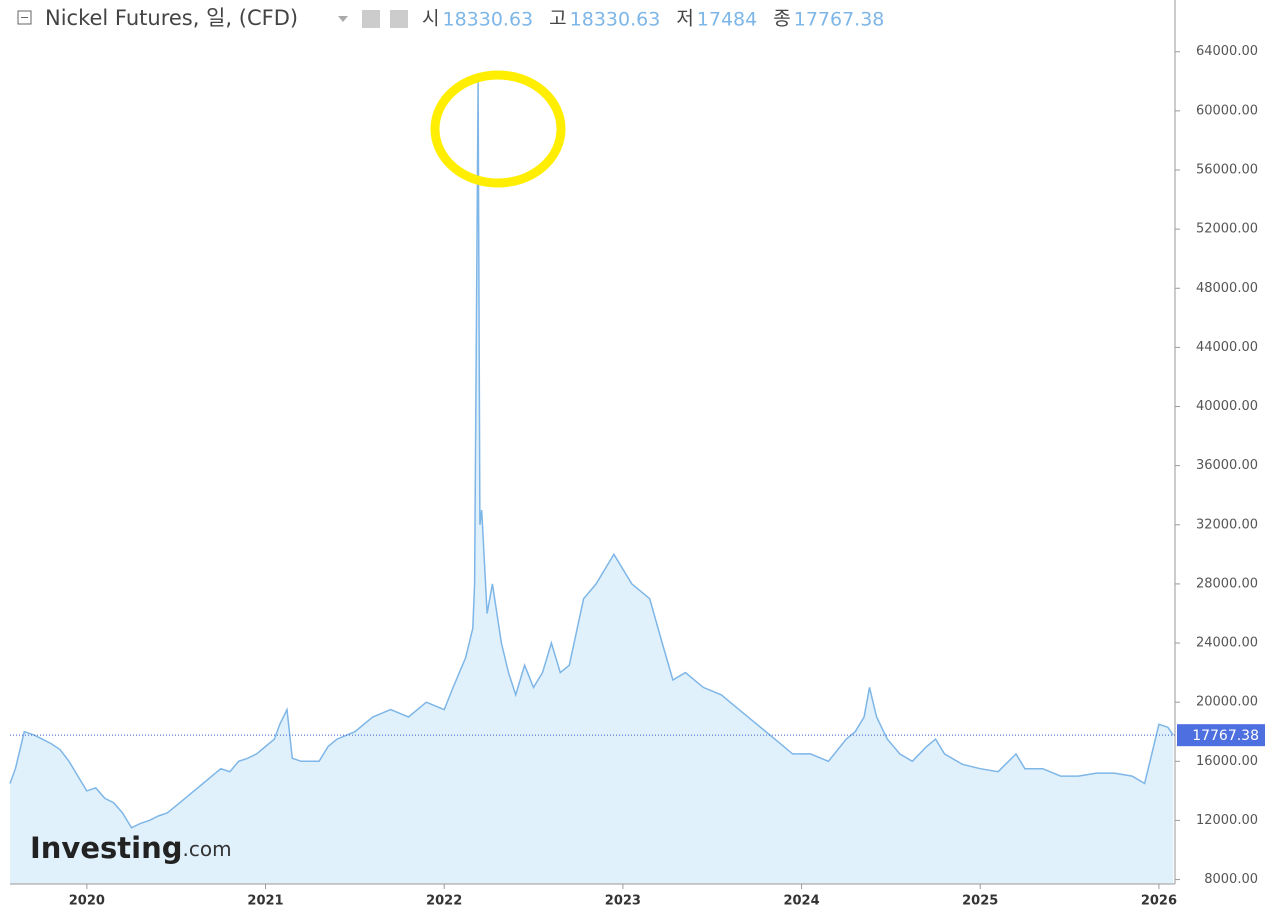  I want to click on y-tick-label: 60000.00, so click(1227, 110).